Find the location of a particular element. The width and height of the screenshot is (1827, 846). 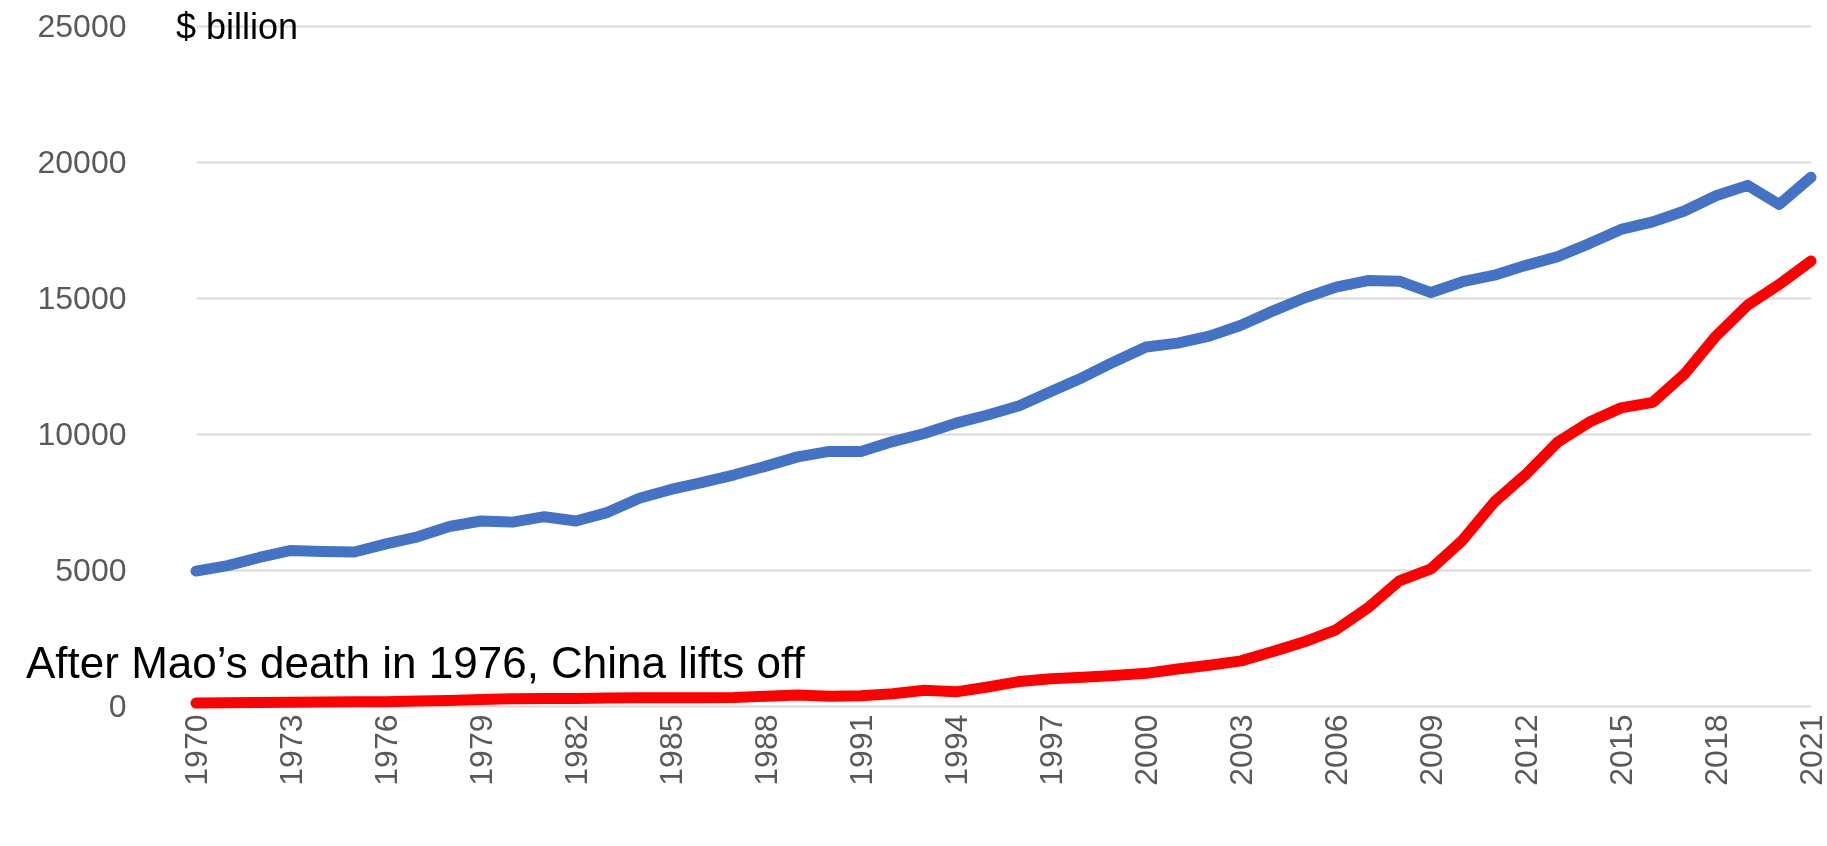

y-tick-label: 0 is located at coordinates (117, 705).